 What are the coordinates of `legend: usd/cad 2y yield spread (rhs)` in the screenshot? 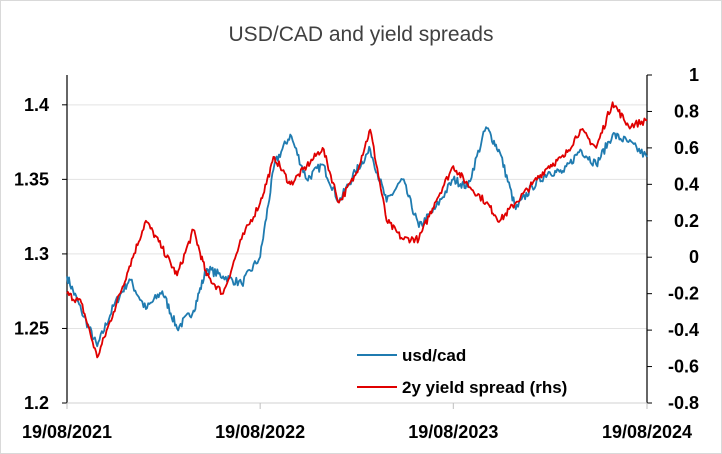 It's located at (462, 371).